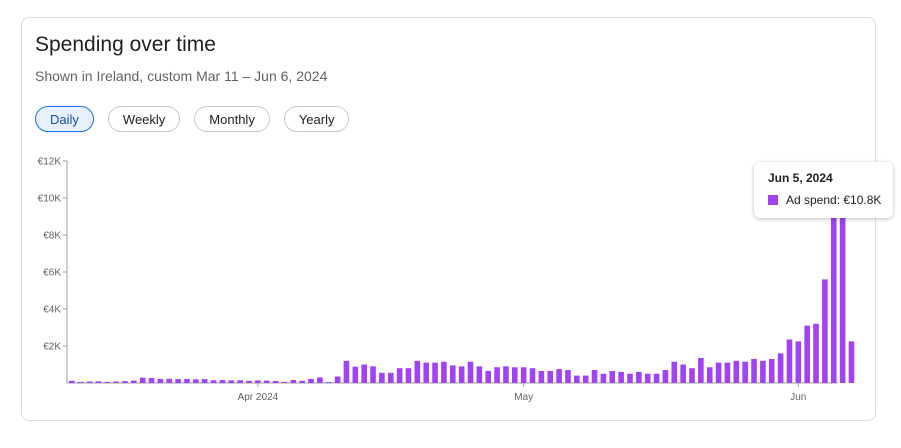  Describe the element at coordinates (800, 178) in the screenshot. I see `tooltip-date: Jun 5, 2024` at that location.